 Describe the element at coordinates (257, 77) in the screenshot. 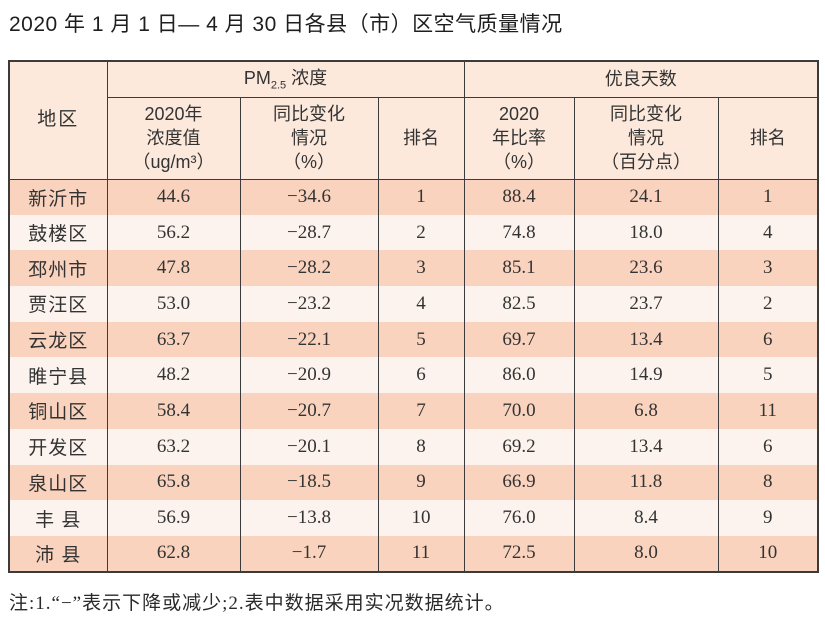

I see `pm25-label-base: PM` at that location.